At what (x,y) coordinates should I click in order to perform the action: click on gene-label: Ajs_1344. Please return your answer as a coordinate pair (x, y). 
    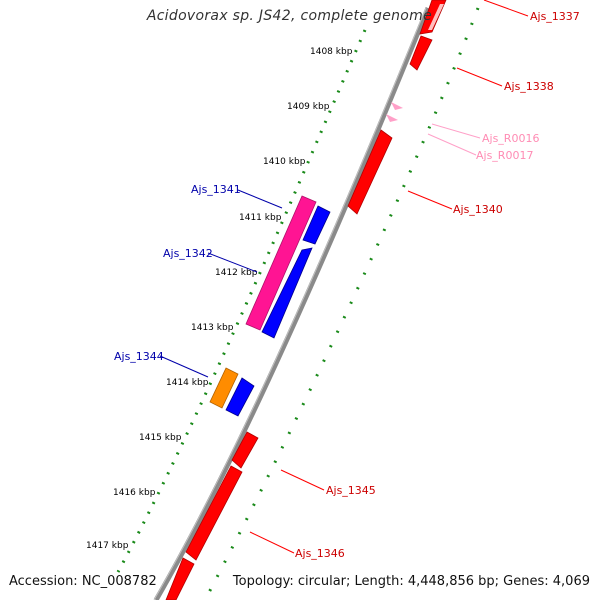
    Looking at the image, I should click on (139, 356).